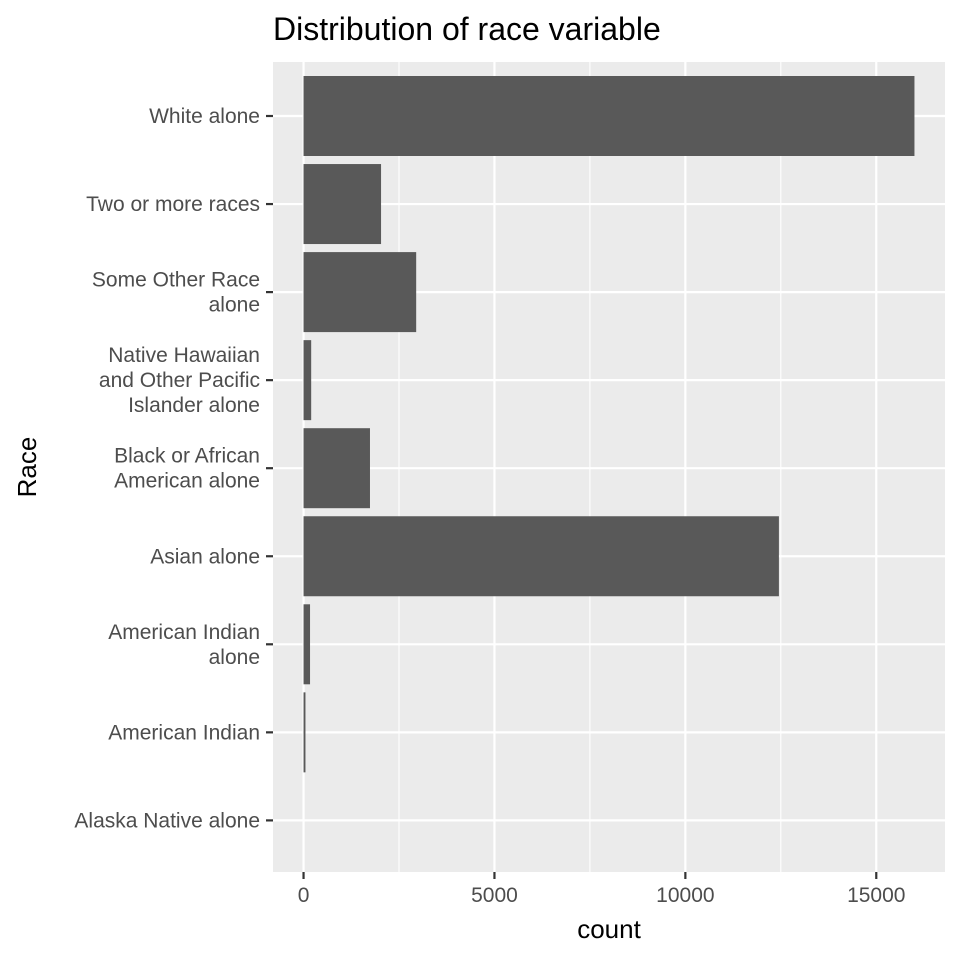 This screenshot has width=960, height=965. Describe the element at coordinates (685, 895) in the screenshot. I see `x-tick-label: 10000` at that location.